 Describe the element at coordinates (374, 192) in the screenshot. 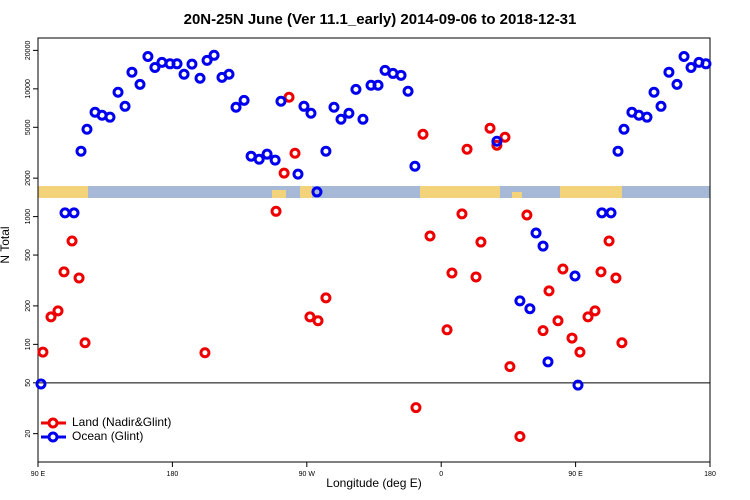

I see `map-strip` at that location.